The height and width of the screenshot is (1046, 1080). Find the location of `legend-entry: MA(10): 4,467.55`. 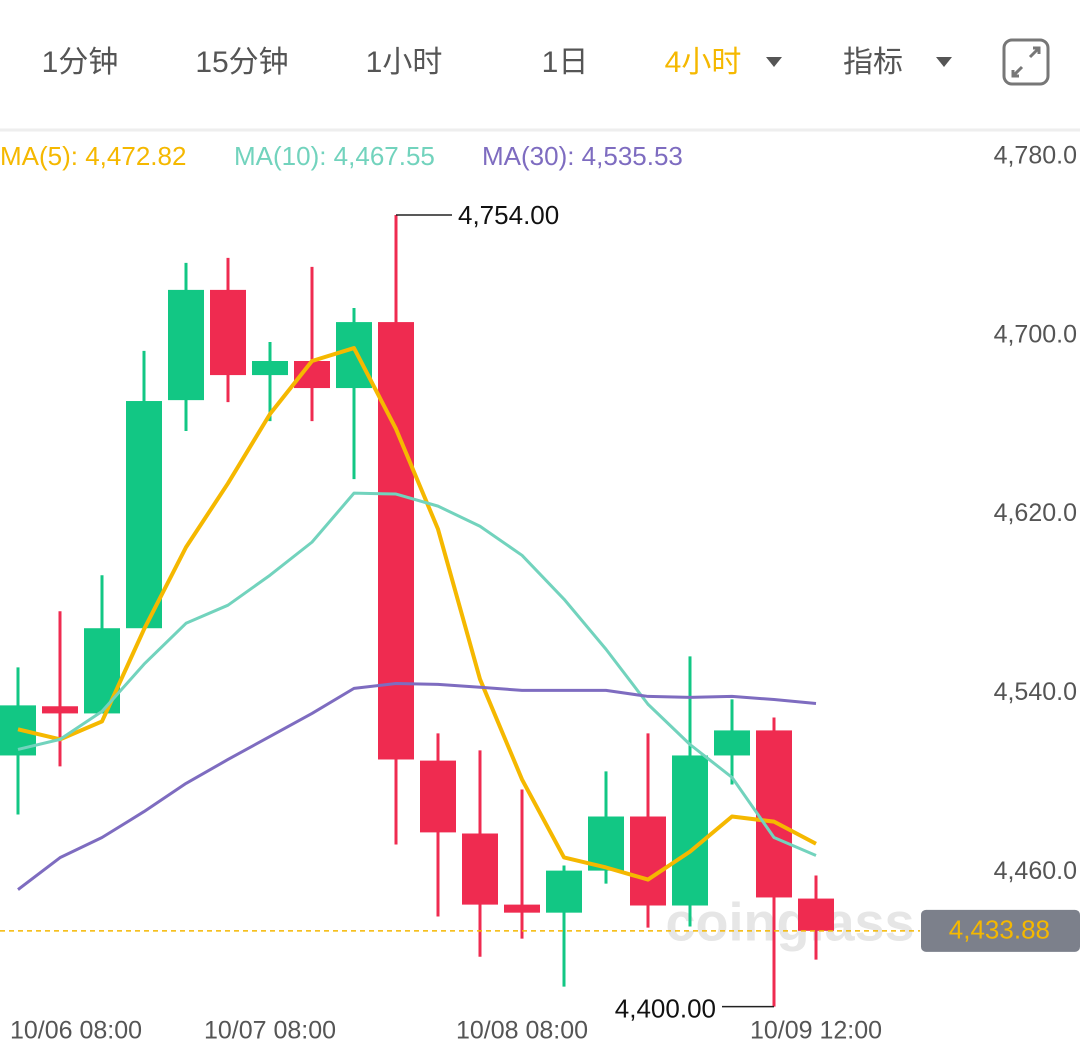

legend-entry: MA(10): 4,467.55 is located at coordinates (334, 156).